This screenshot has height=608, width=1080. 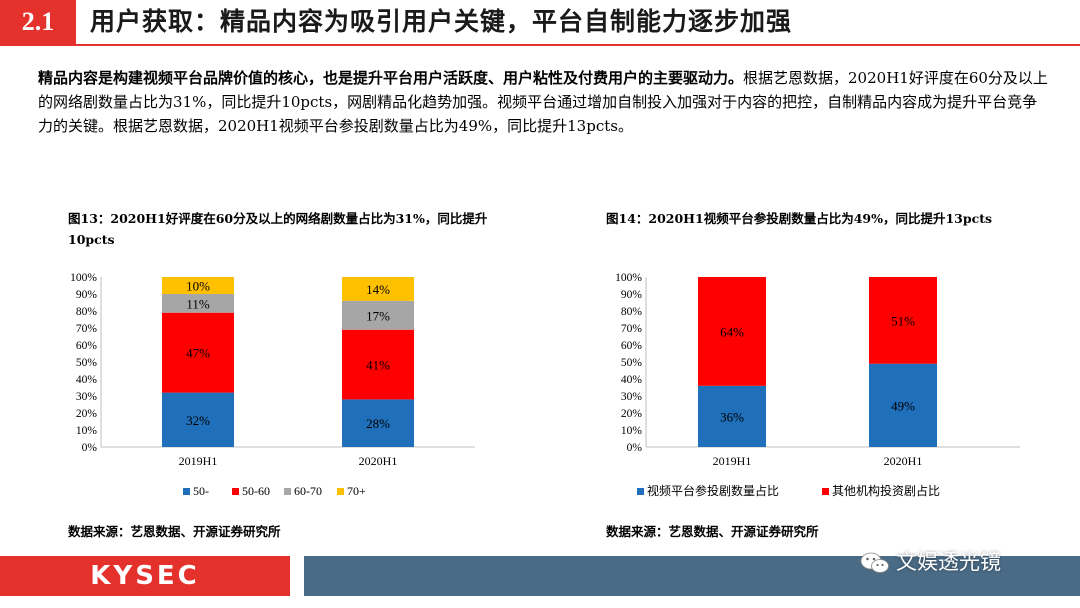 What do you see at coordinates (713, 490) in the screenshot?
I see `legend-label: 视频平台参投剧数量占比` at bounding box center [713, 490].